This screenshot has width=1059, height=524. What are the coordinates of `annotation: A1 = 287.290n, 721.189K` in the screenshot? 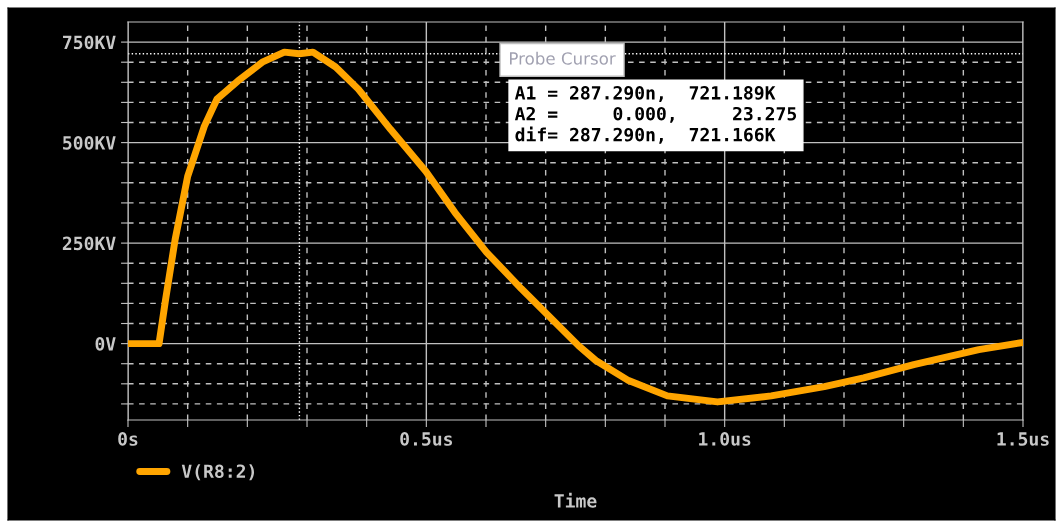 It's located at (645, 94).